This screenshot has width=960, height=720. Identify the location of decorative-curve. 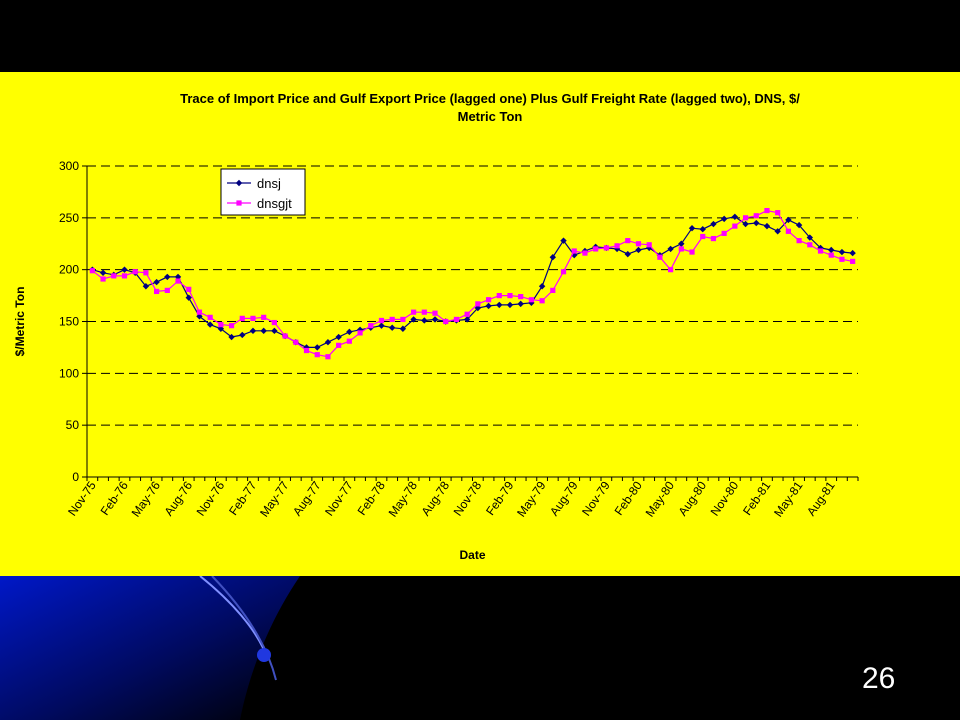
(244, 628).